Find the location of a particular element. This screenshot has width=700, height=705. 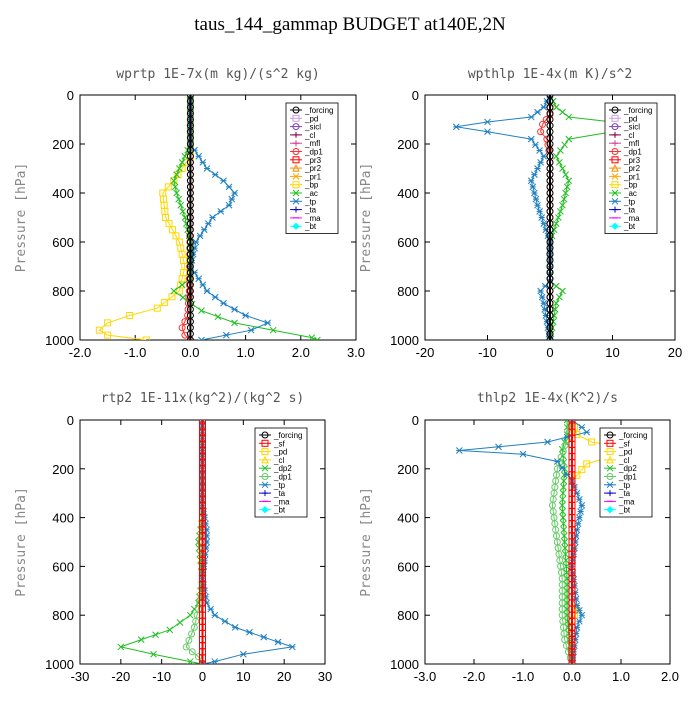

x-tick-label: -30 is located at coordinates (80, 676).